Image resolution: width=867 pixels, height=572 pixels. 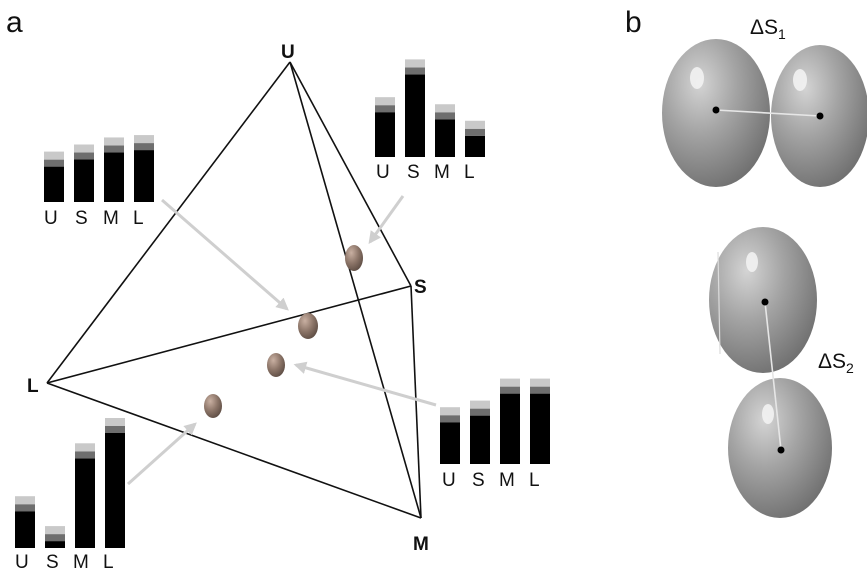 I want to click on arrow-top-left, so click(x=225, y=254).